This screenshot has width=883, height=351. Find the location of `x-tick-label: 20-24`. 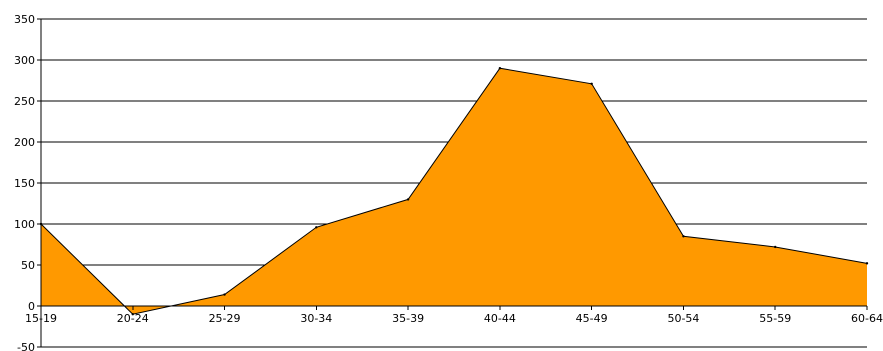

x-tick-label: 20-24 is located at coordinates (133, 318).